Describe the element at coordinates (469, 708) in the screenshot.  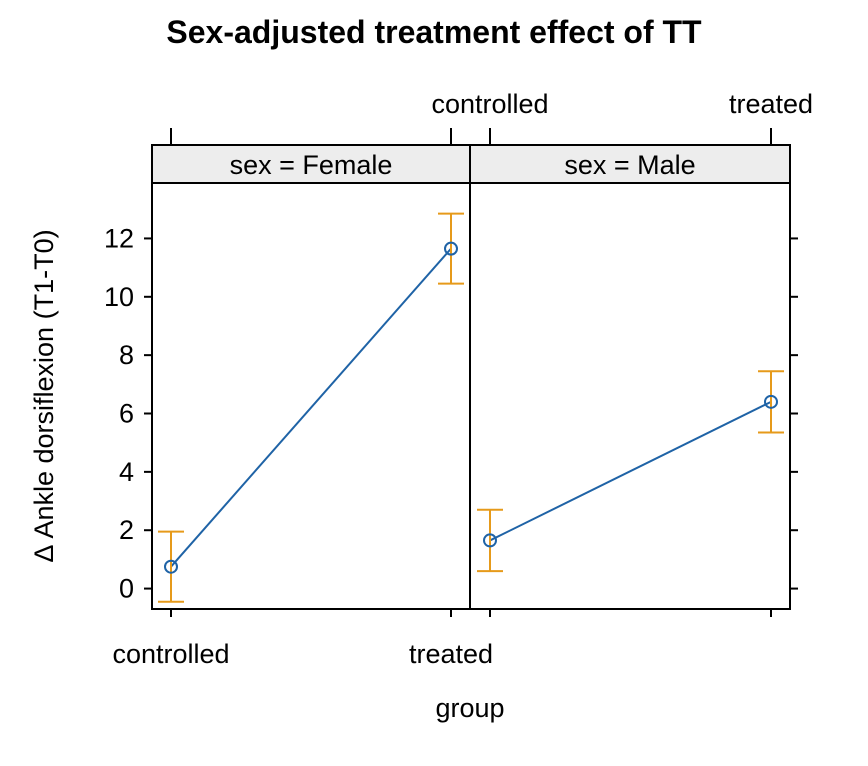
I see `x-axis-label: group` at that location.